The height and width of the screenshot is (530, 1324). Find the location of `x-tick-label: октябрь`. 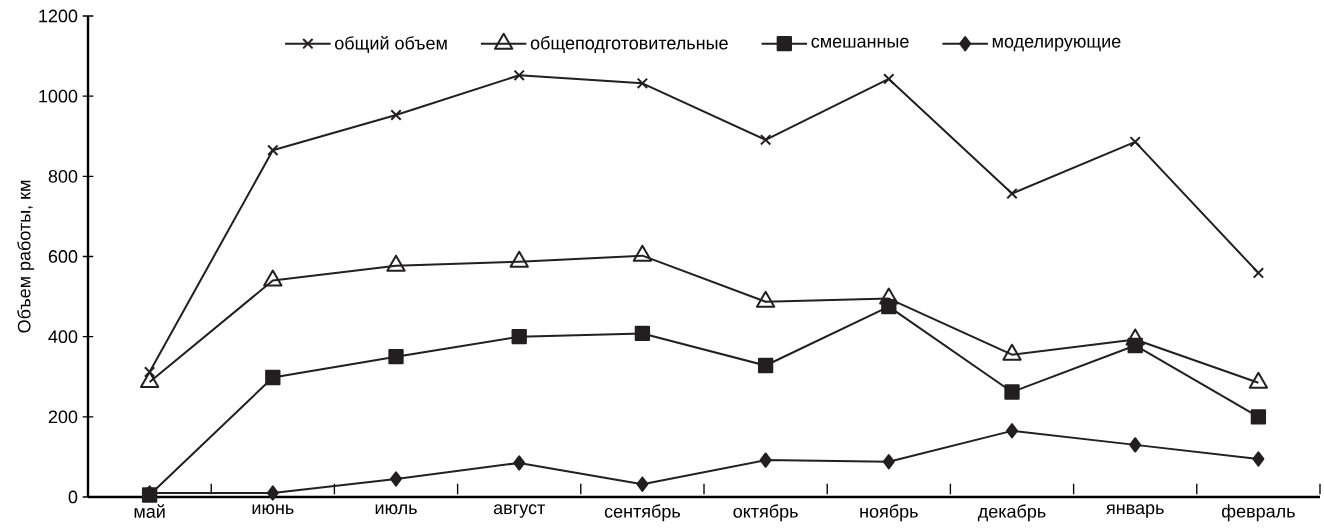

x-tick-label: октябрь is located at coordinates (765, 513).